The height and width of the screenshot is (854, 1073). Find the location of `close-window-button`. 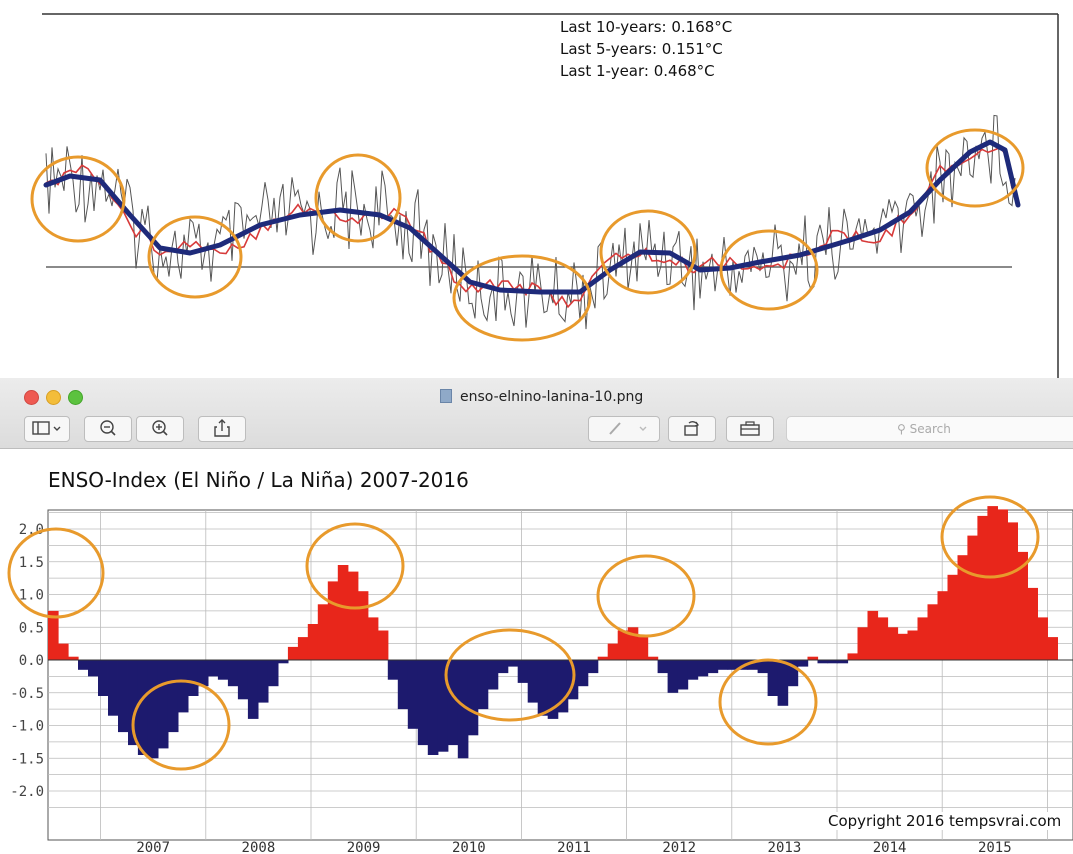

close-window-button is located at coordinates (31, 397).